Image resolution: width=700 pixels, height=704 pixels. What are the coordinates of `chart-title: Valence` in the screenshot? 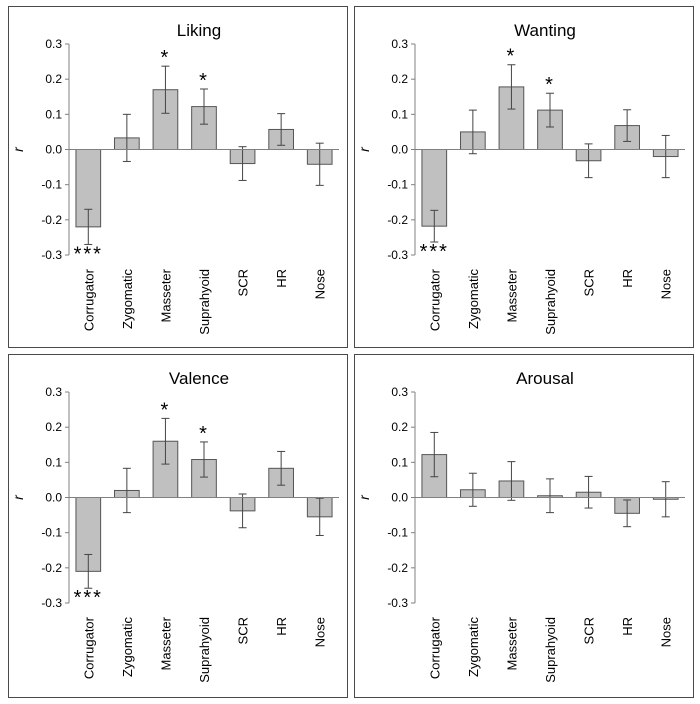 It's located at (199, 378).